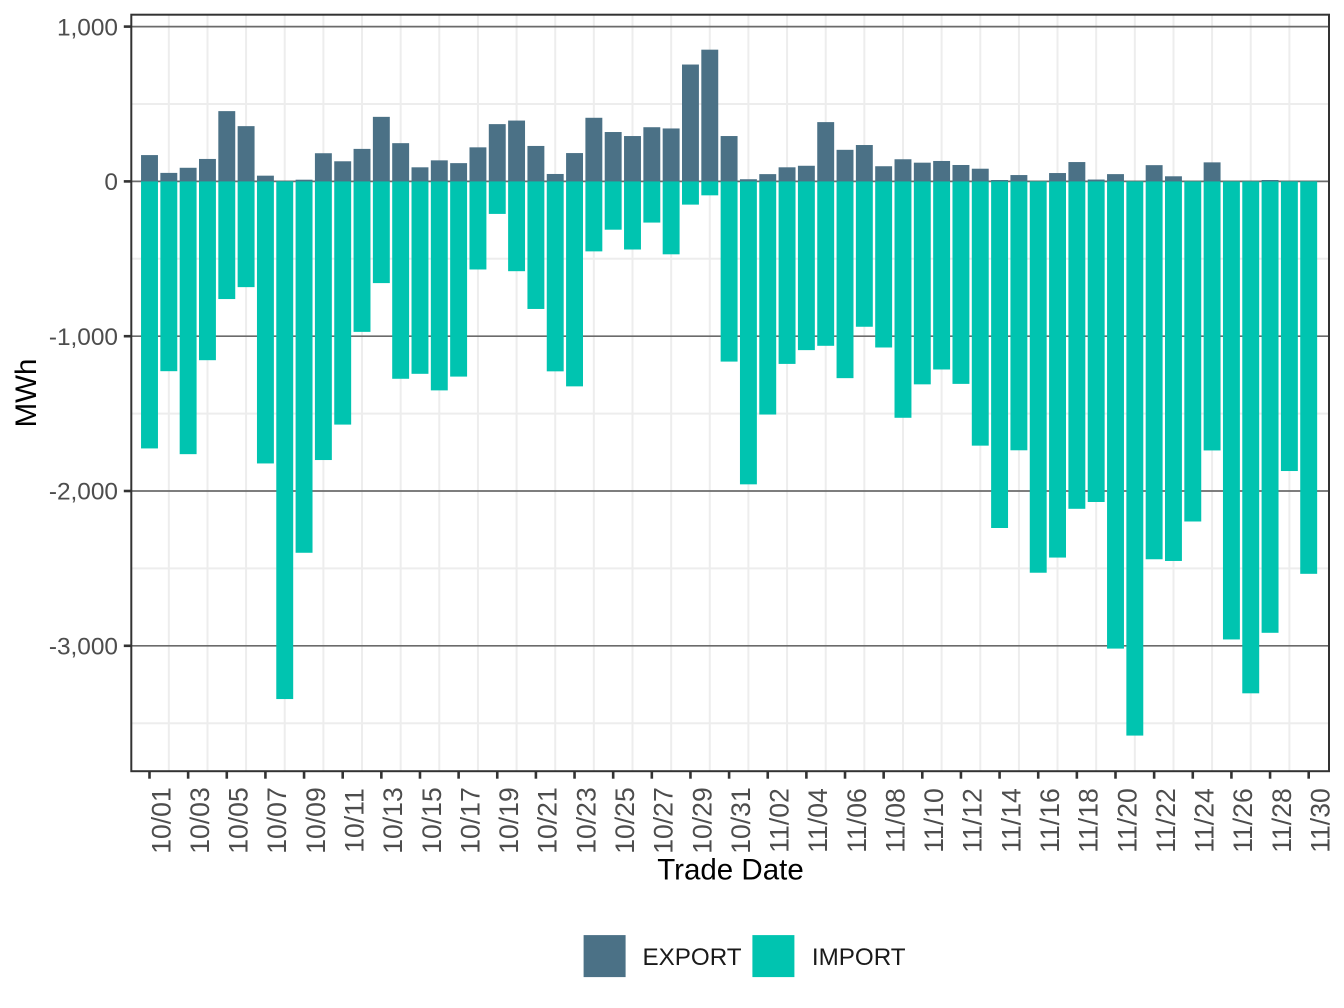 This screenshot has width=1344, height=1008. I want to click on svg-text: EXPORT, so click(692, 957).